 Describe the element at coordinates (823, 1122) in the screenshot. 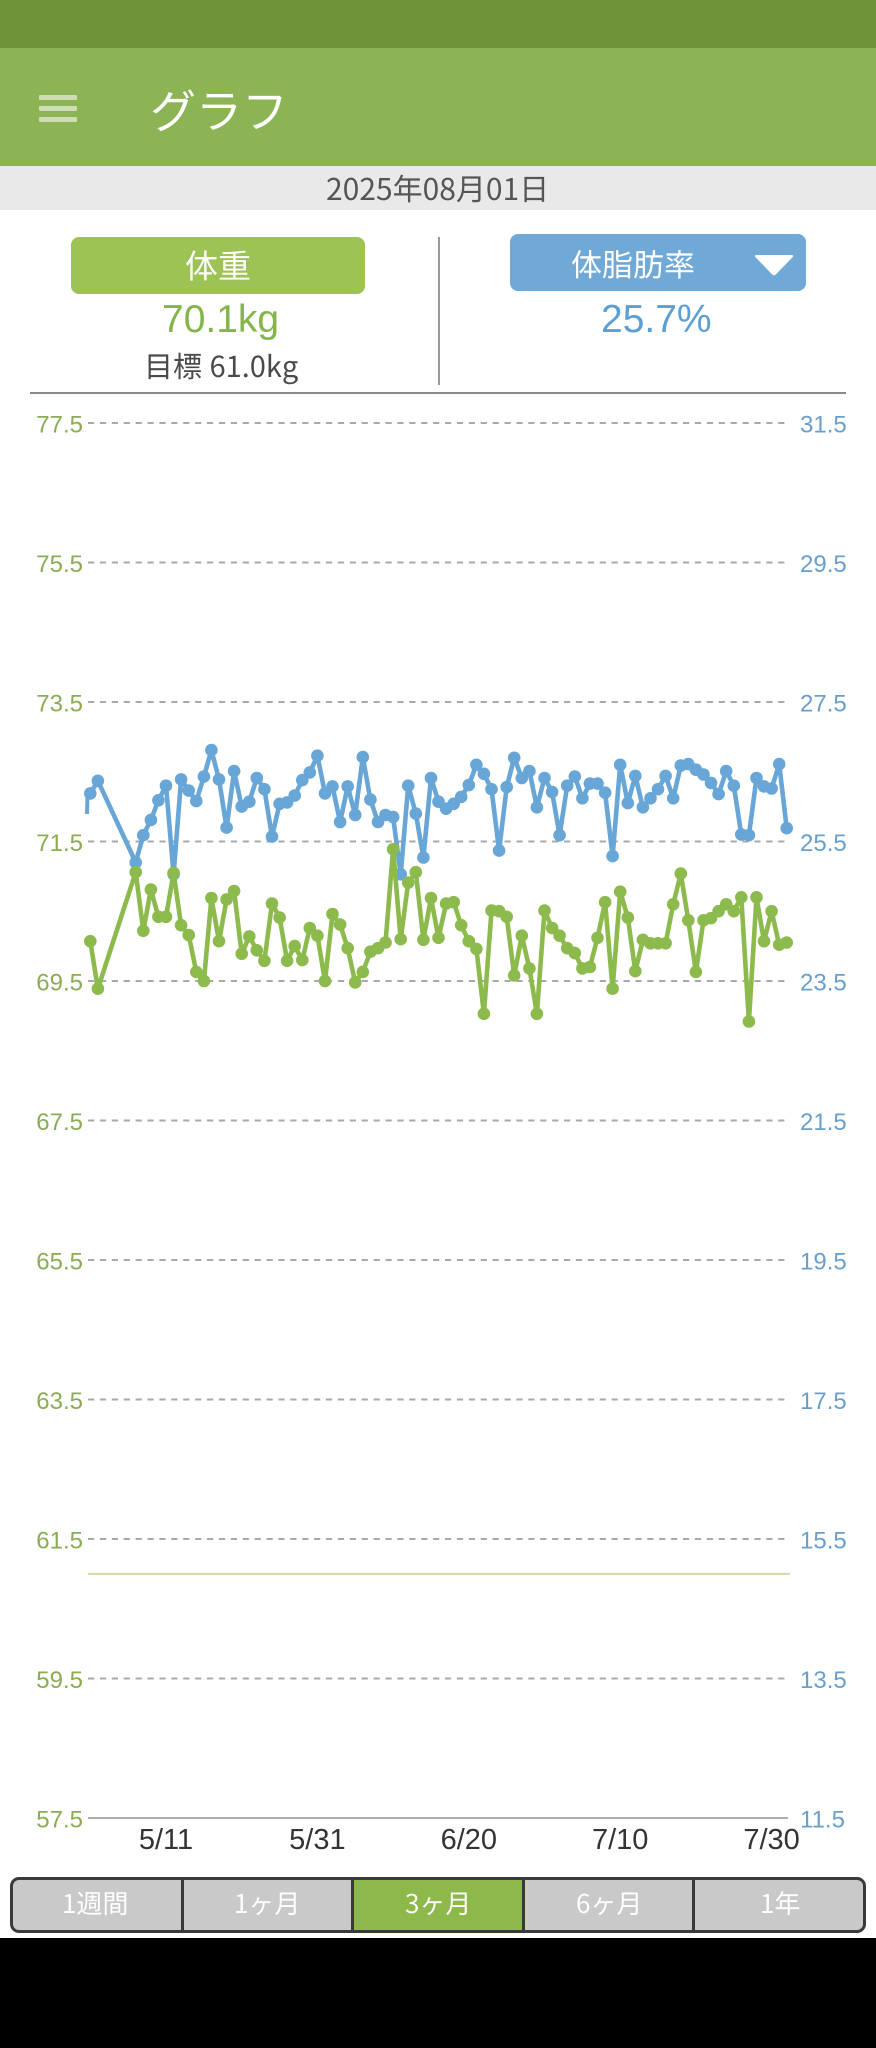

I see `svg-text: 21.5` at that location.